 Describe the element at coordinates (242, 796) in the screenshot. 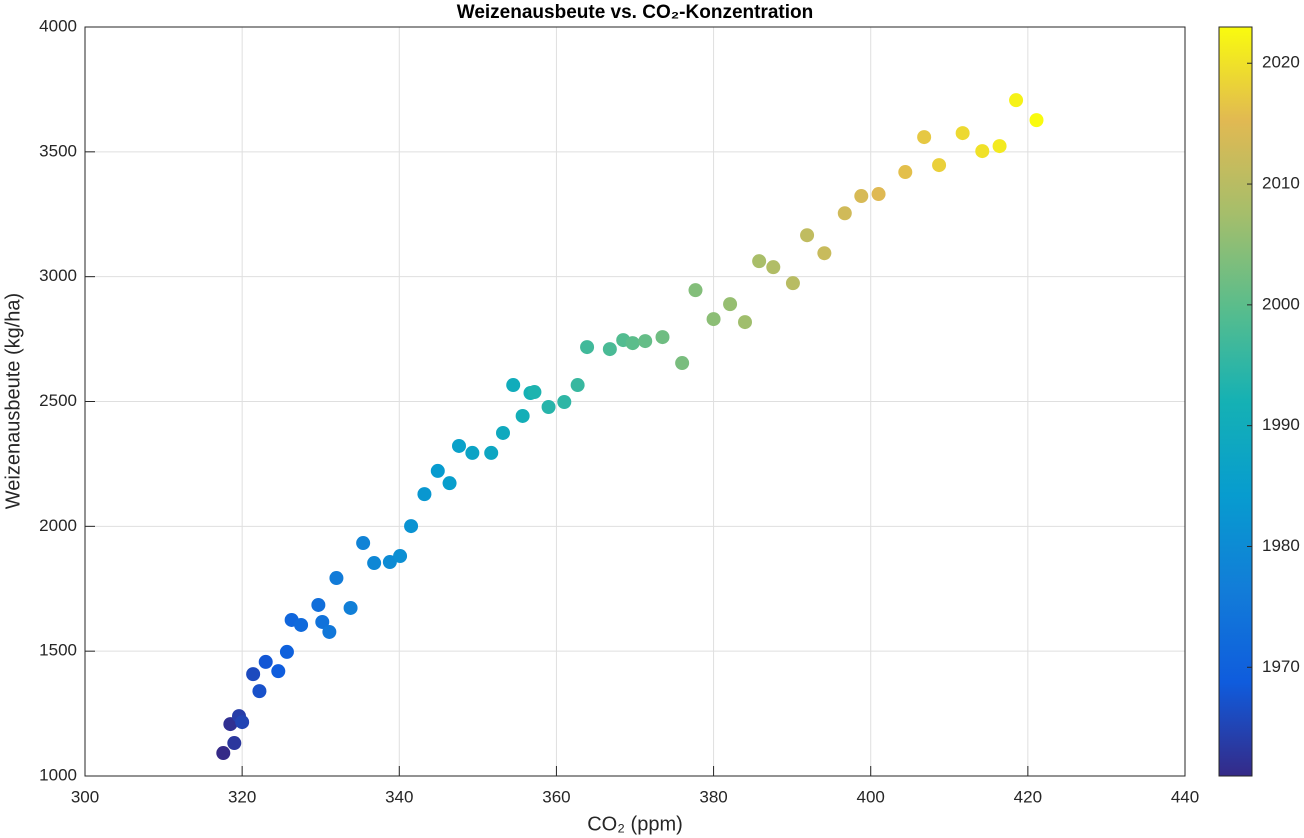

I see `x-tick-label: 320` at that location.